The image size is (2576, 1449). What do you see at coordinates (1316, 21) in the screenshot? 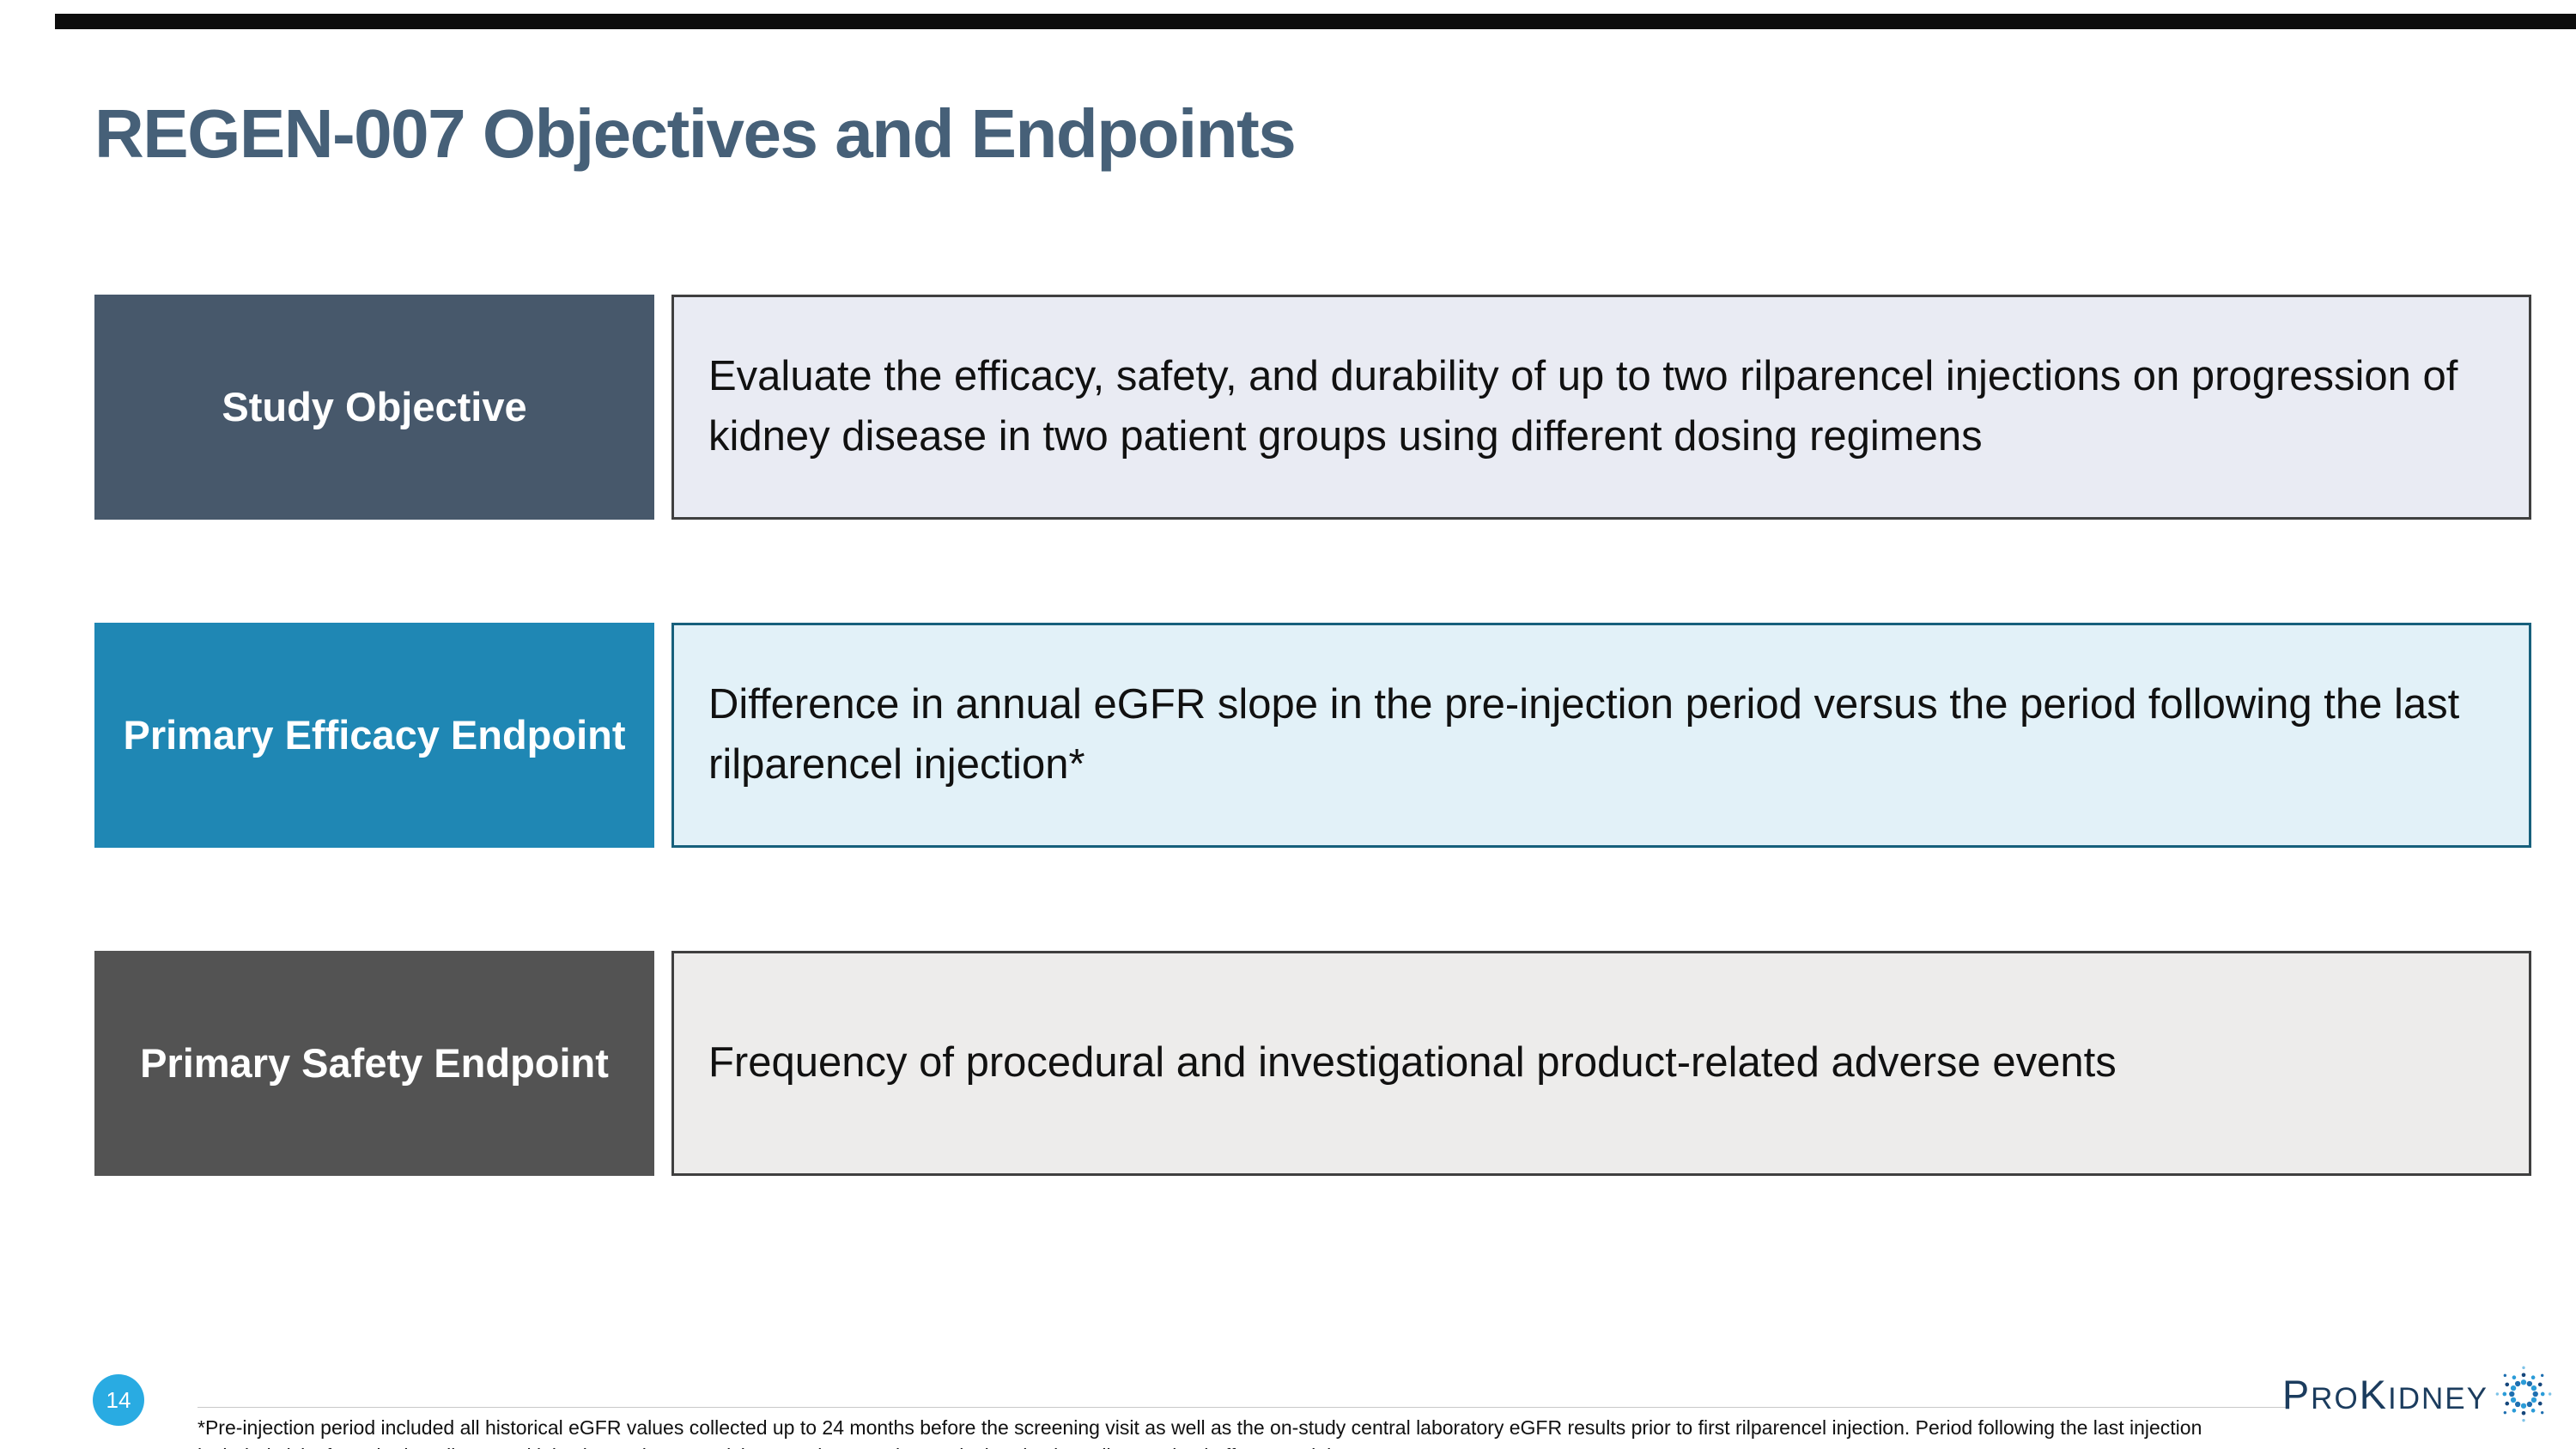
I see `top-accent-bar` at bounding box center [1316, 21].